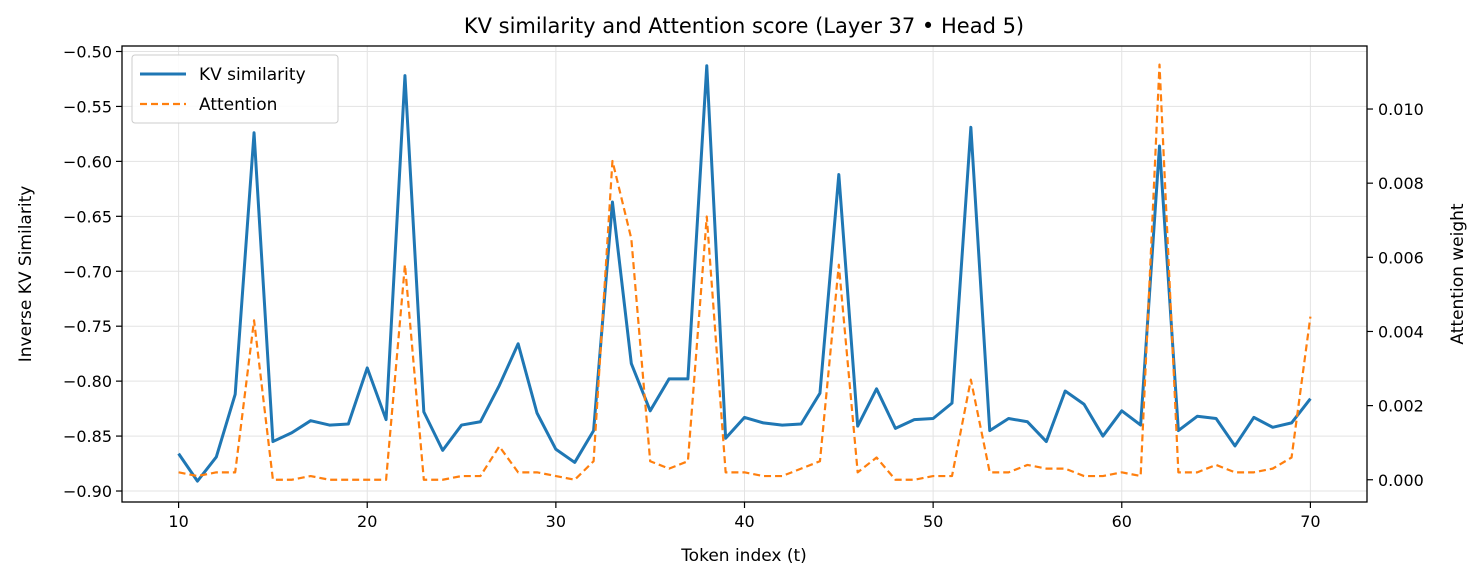 This screenshot has width=1483, height=581. Describe the element at coordinates (238, 105) in the screenshot. I see `legend-label-attention: Attention` at that location.